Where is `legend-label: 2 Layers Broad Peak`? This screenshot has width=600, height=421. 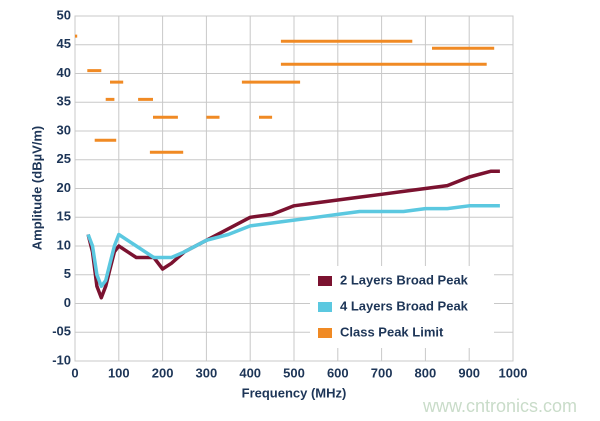 legend-label: 2 Layers Broad Peak is located at coordinates (404, 279).